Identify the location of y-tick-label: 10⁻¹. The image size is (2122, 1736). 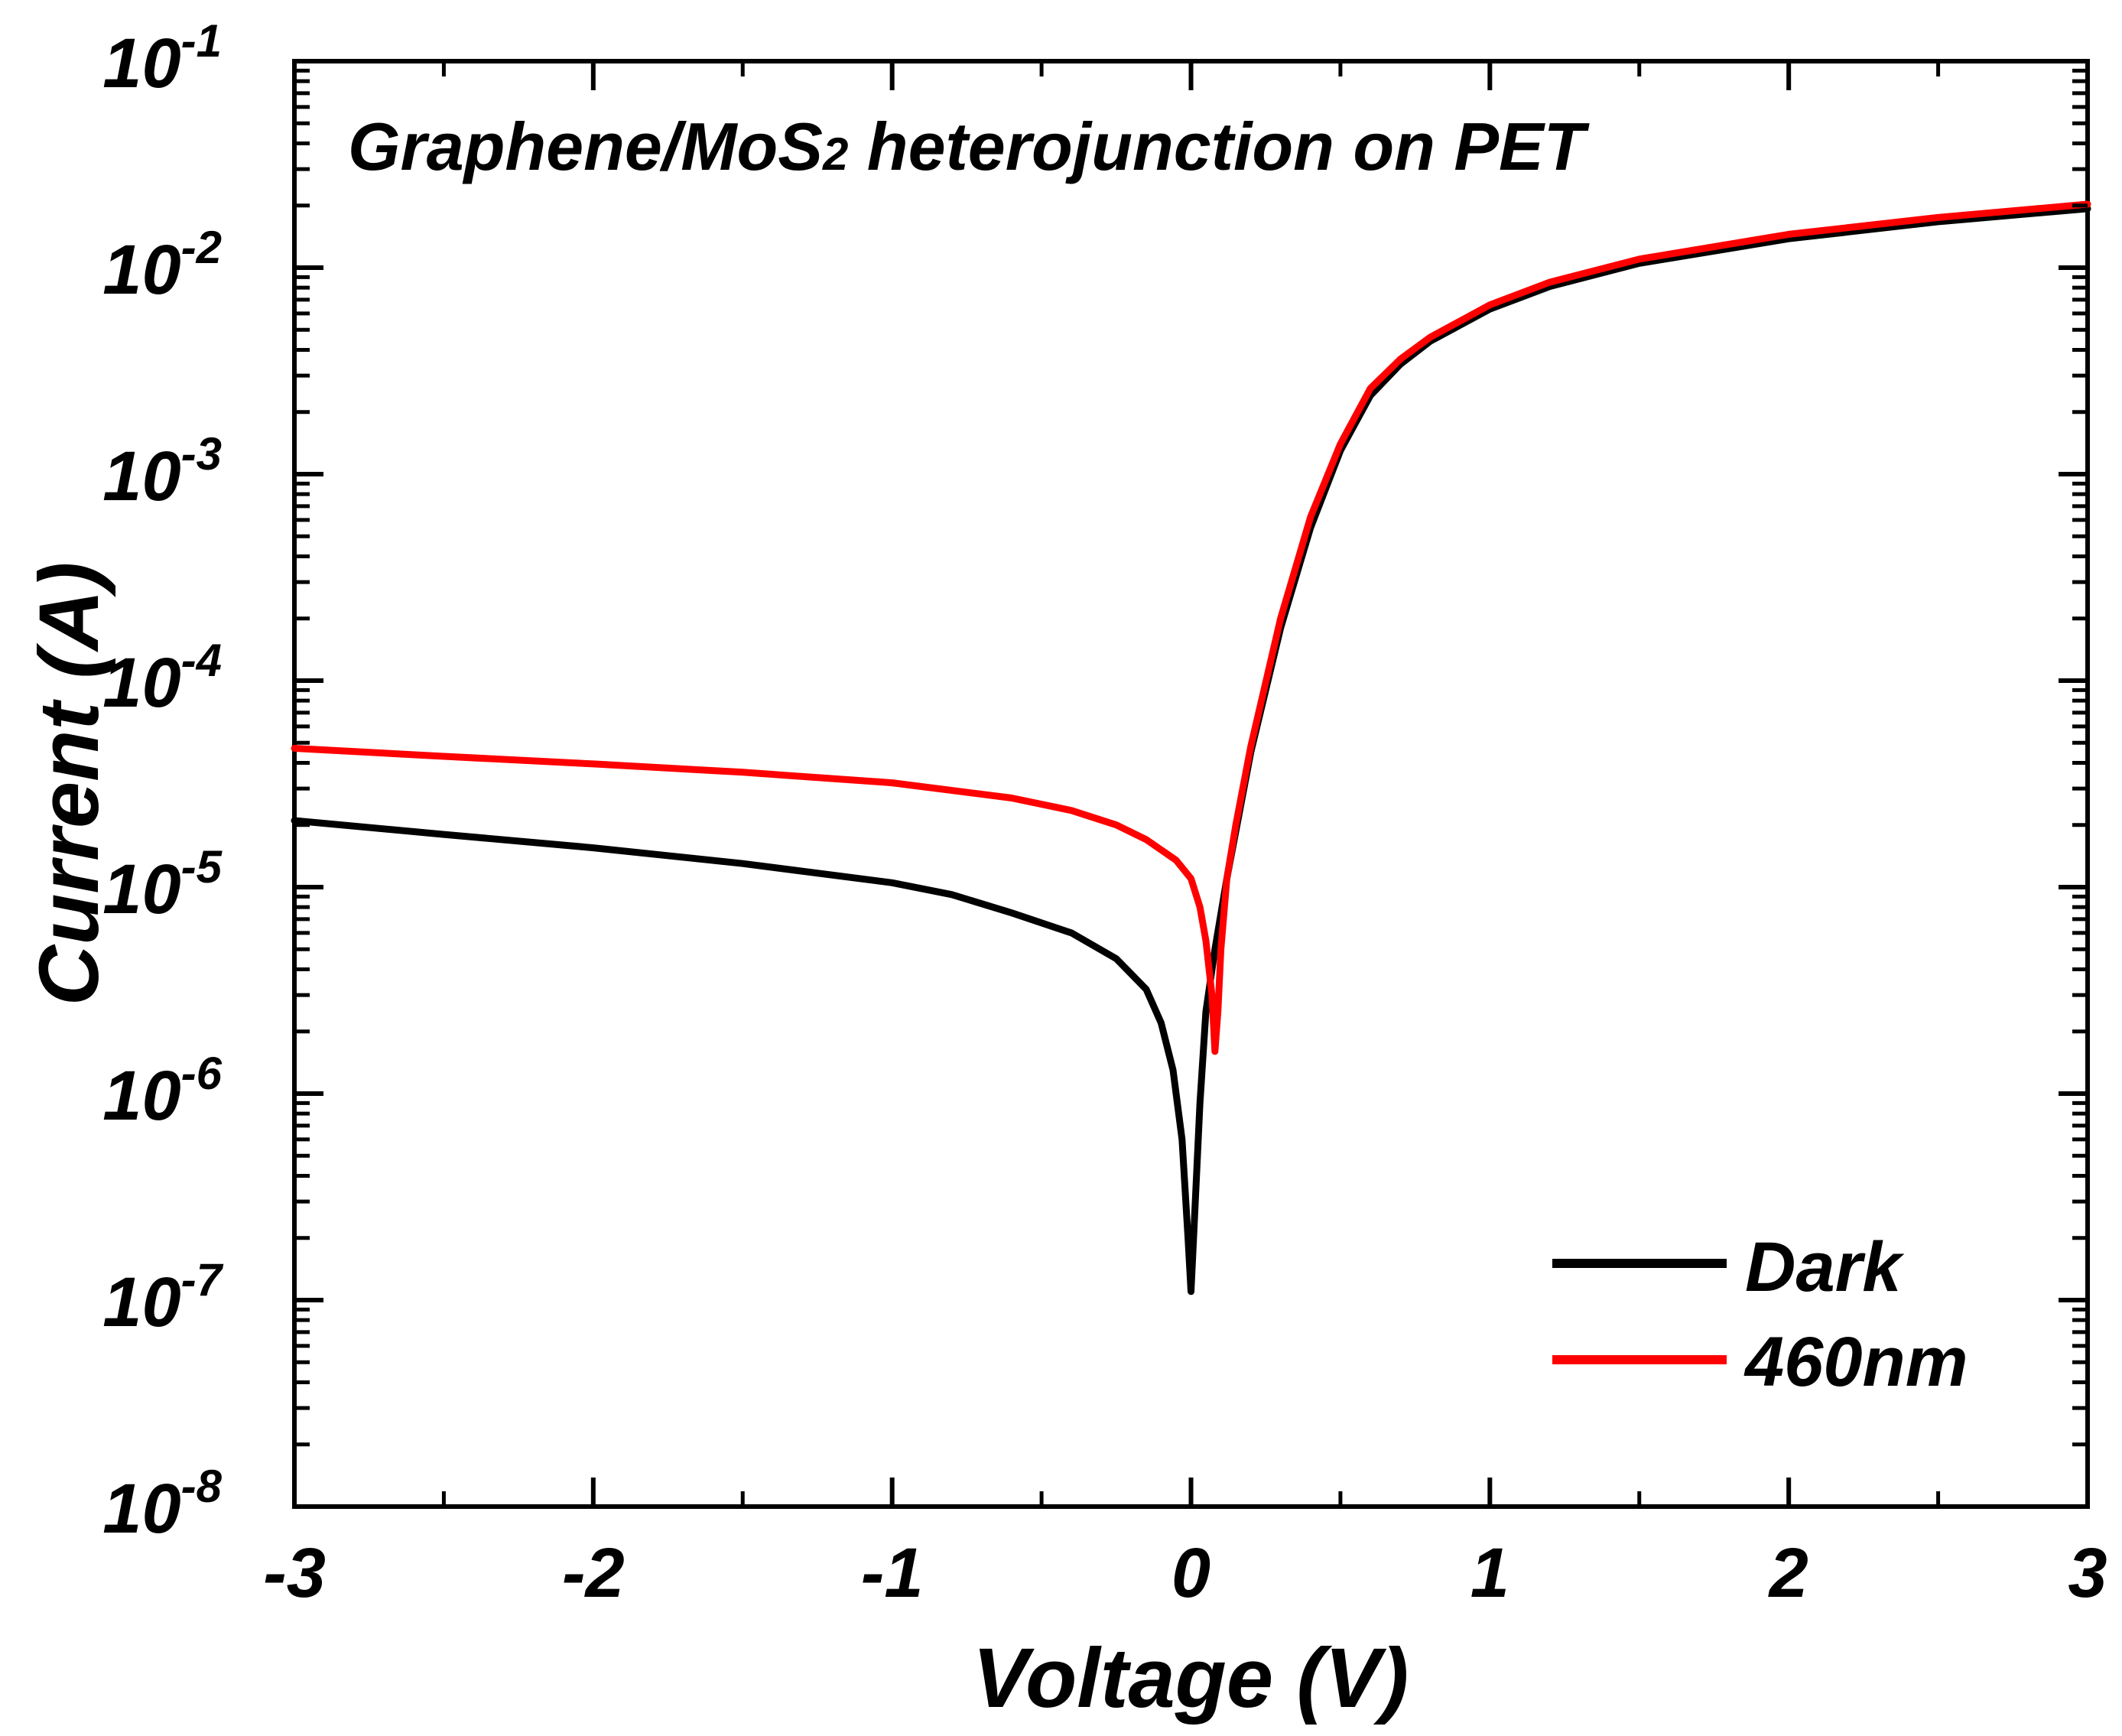
(162, 58).